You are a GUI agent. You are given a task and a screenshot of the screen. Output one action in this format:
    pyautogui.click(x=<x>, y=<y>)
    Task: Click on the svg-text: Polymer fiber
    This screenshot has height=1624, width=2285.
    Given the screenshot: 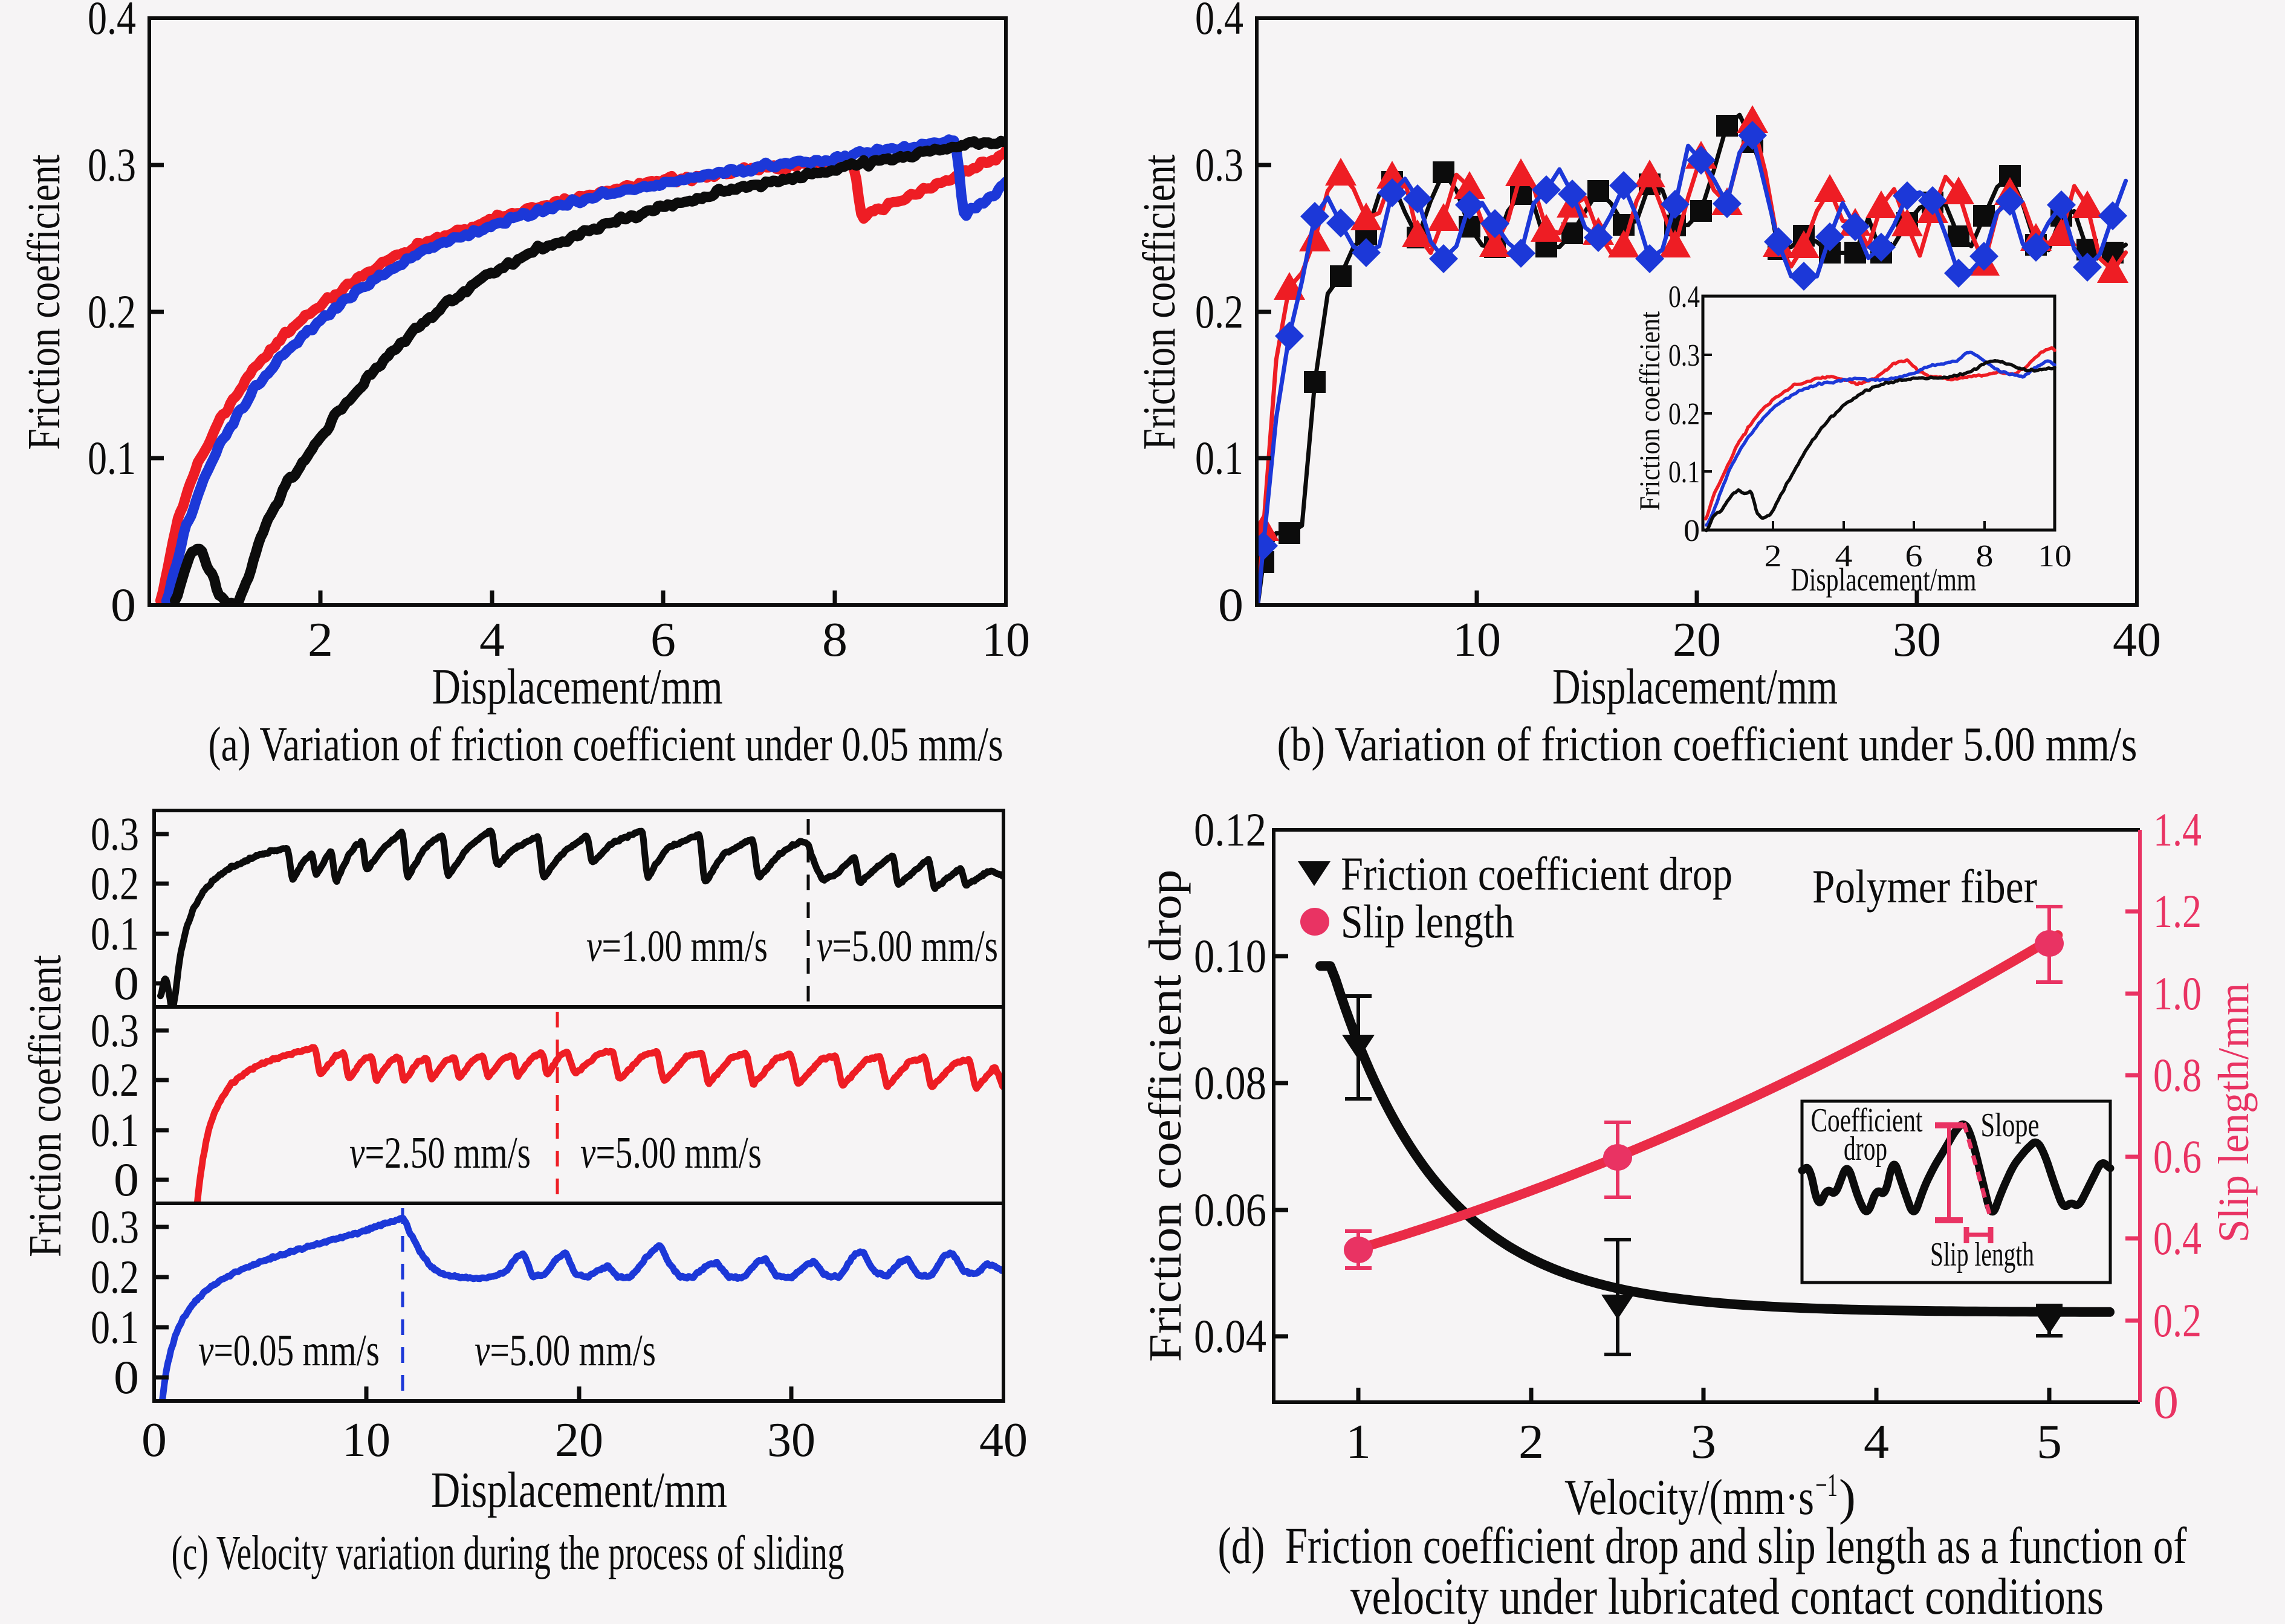 What is the action you would take?
    pyautogui.click(x=1924, y=886)
    